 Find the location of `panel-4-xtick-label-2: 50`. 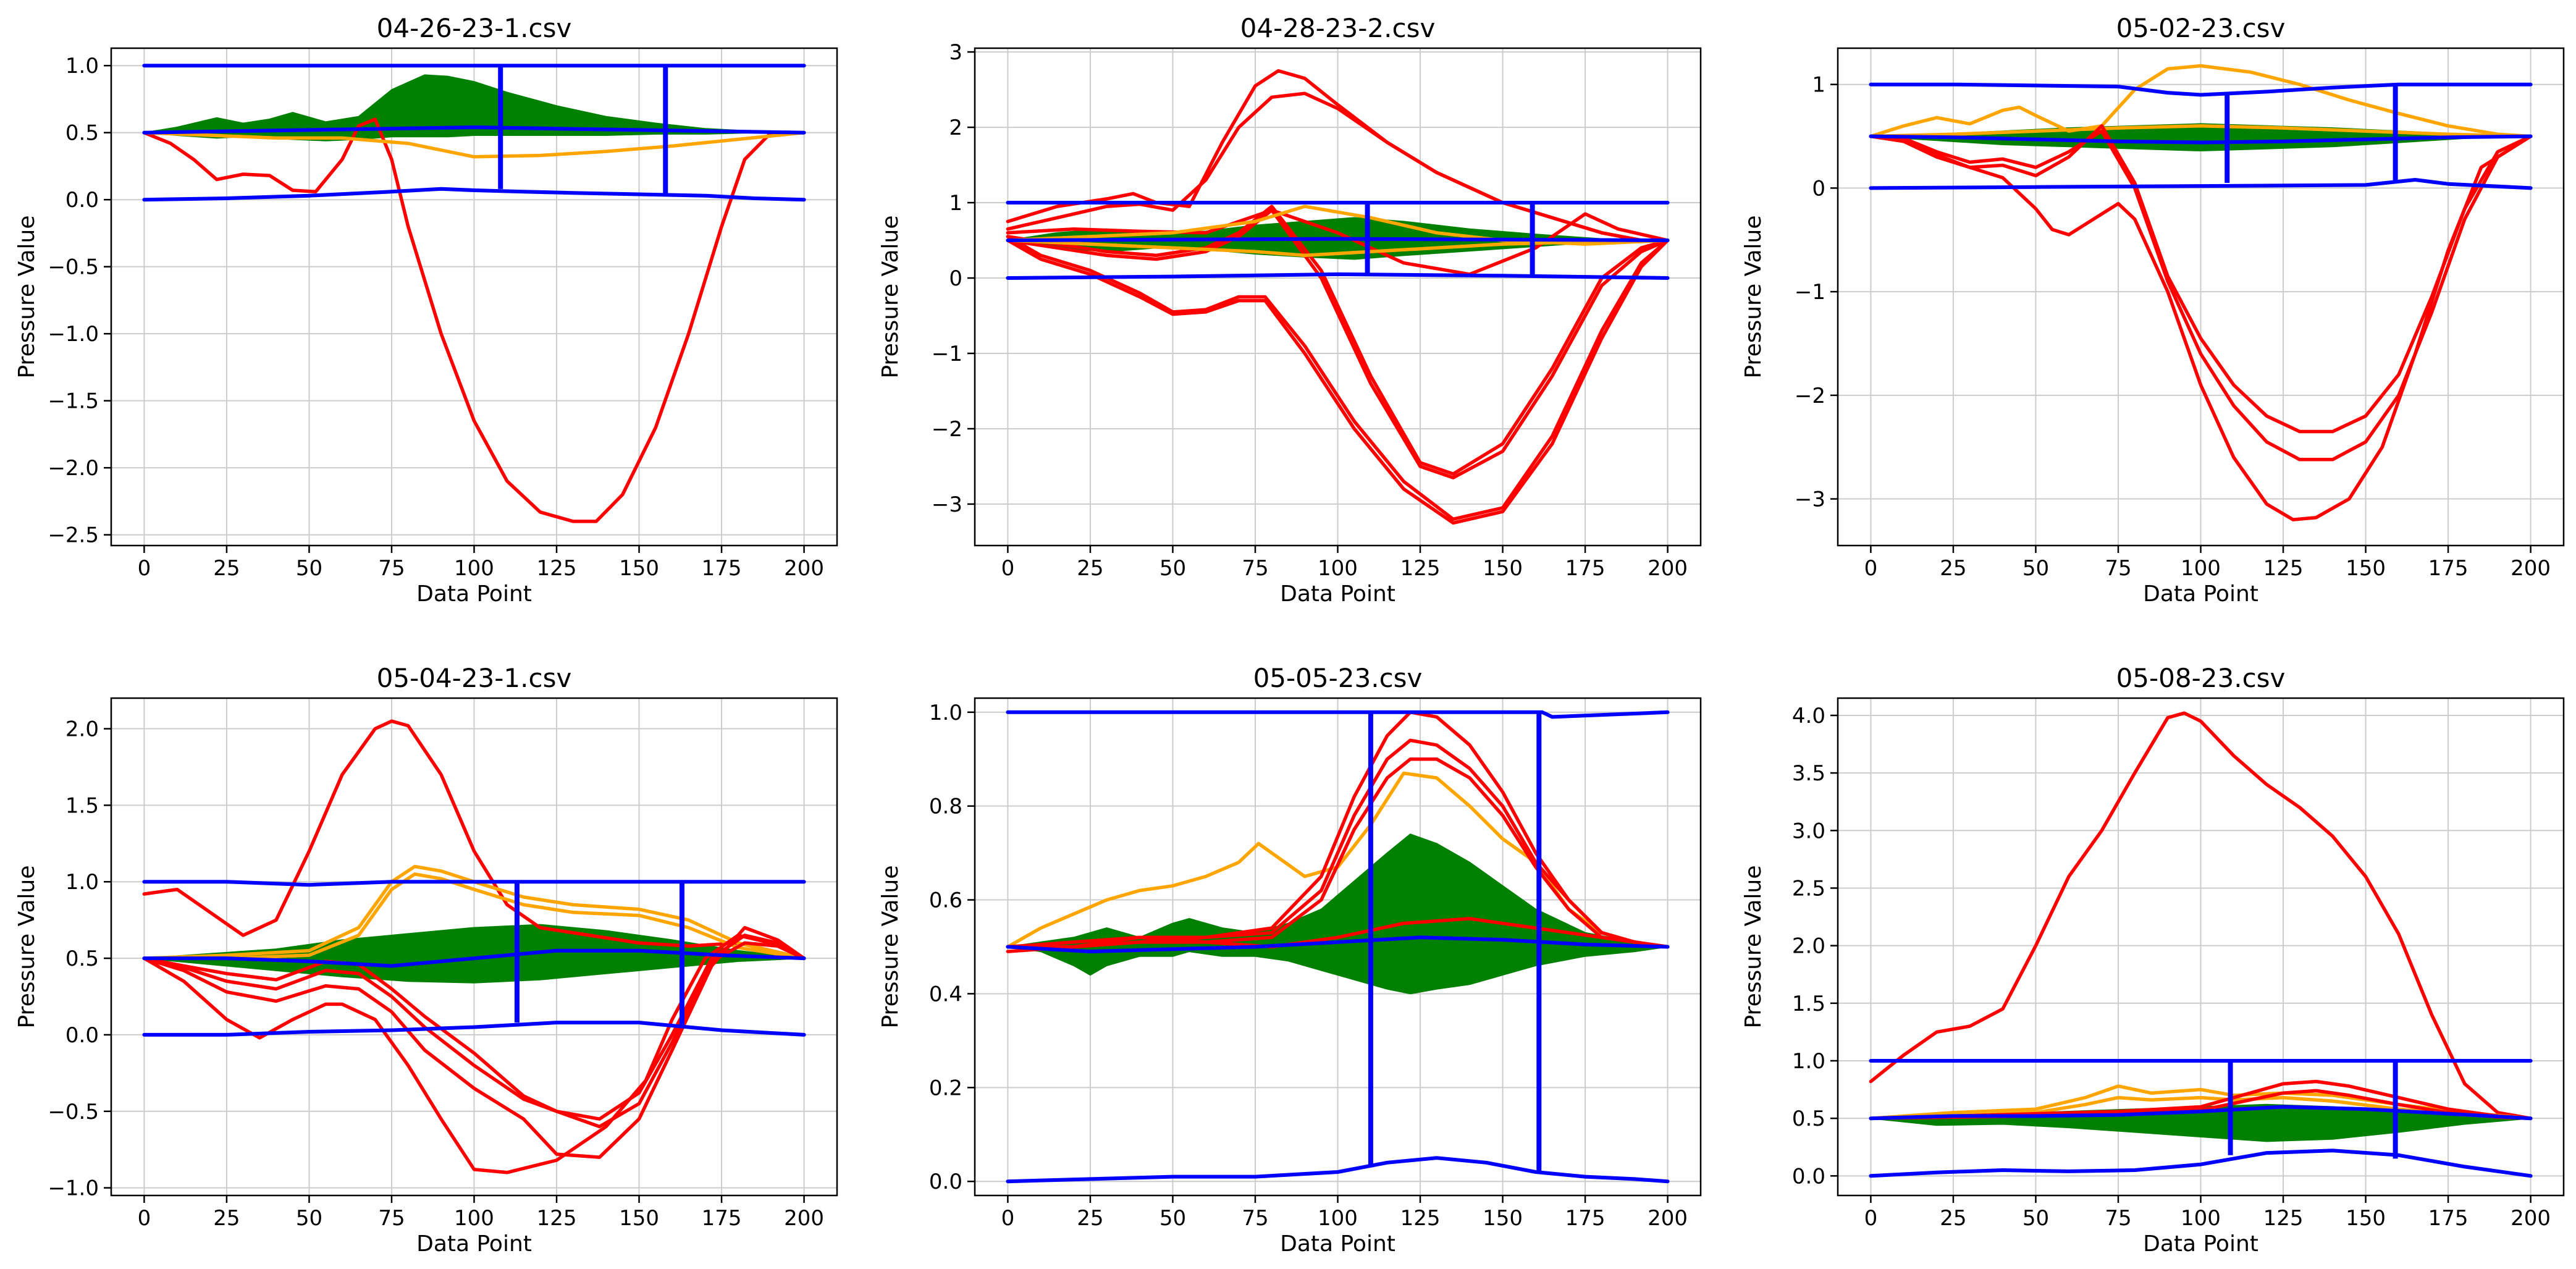

panel-4-xtick-label-2: 50 is located at coordinates (309, 1218).